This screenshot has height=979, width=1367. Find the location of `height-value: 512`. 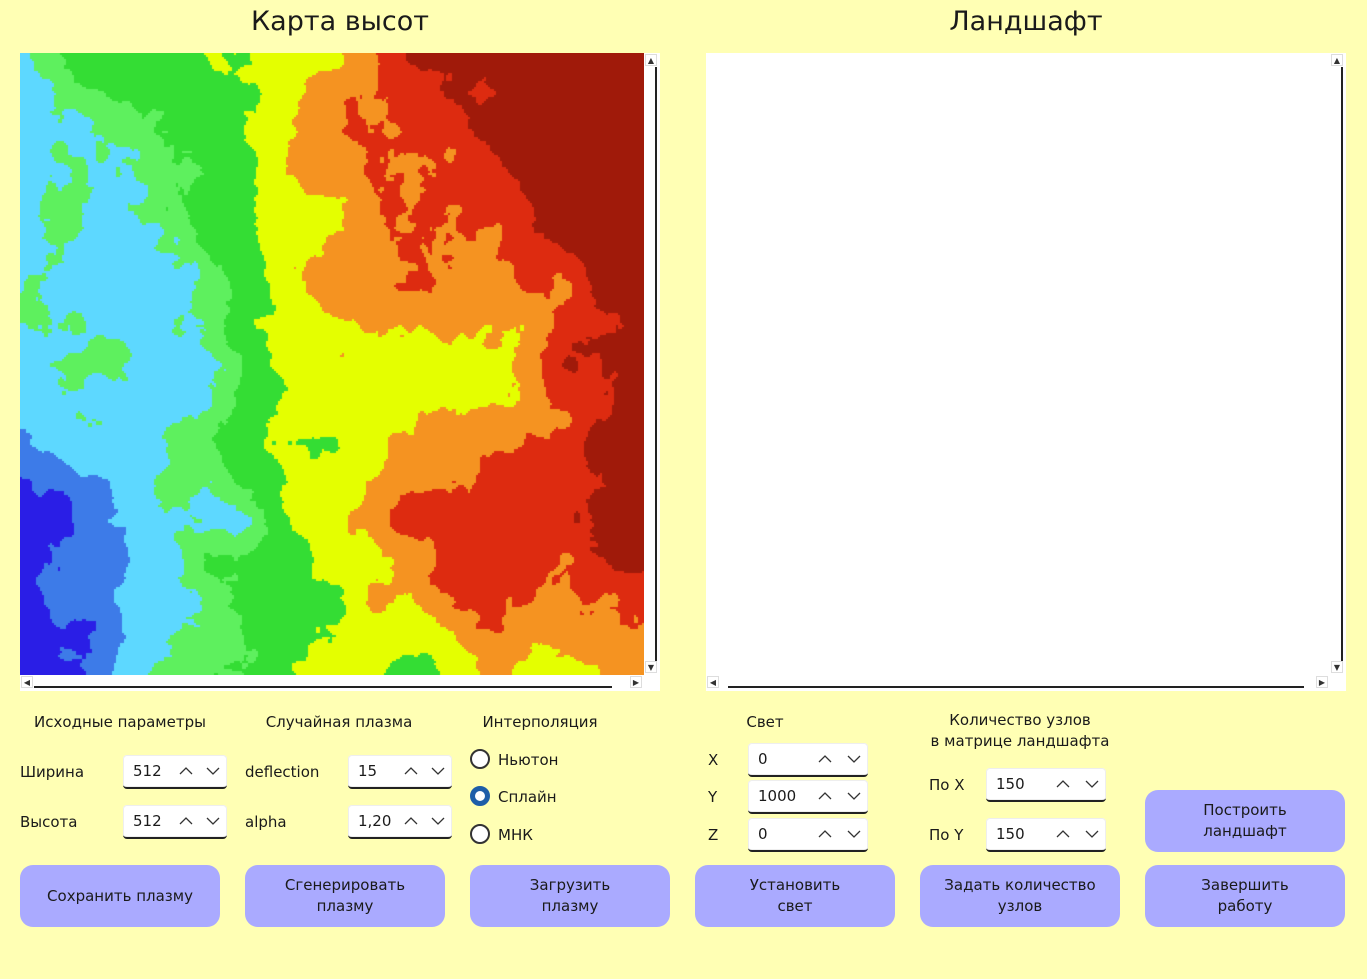

height-value: 512 is located at coordinates (147, 821).